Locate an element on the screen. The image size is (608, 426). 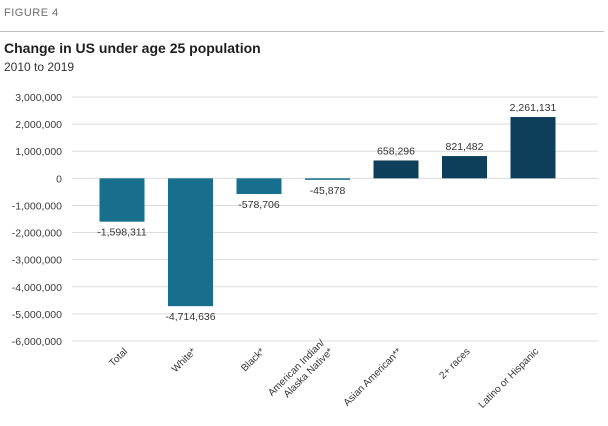
y-tick-label: -2,000,000 is located at coordinates (37, 234).